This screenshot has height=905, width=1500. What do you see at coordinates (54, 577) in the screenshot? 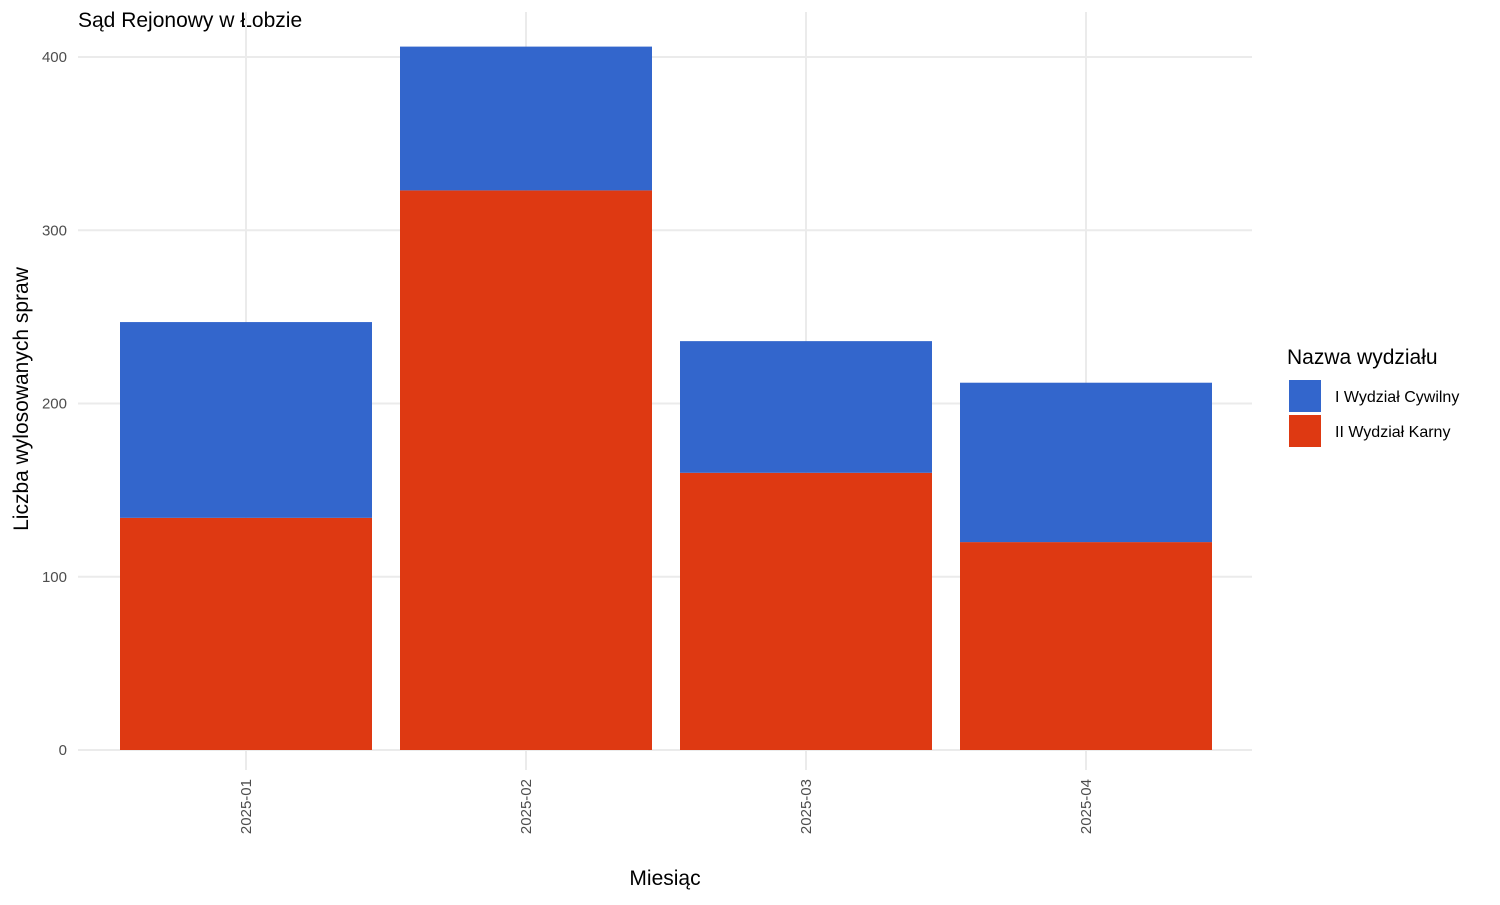
I see `y-tick-label: 100` at bounding box center [54, 577].